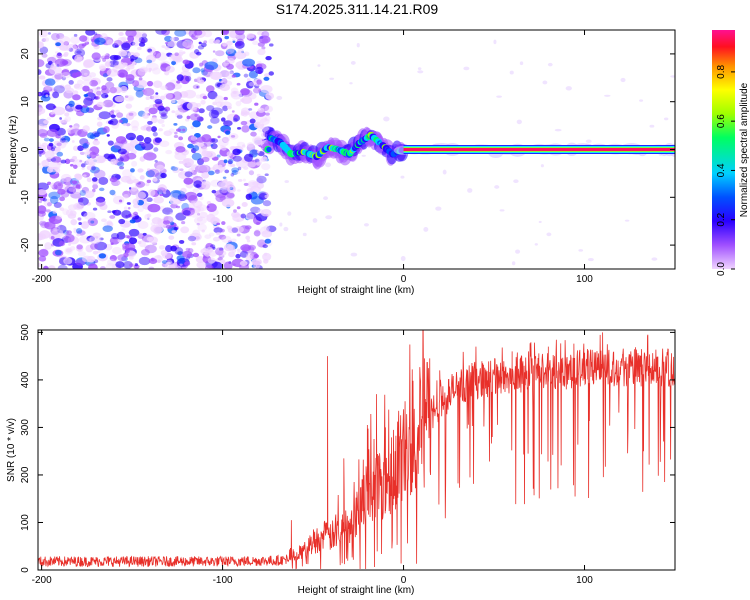 The width and height of the screenshot is (750, 600). I want to click on spectrogram-ytick-label: -10, so click(25, 197).